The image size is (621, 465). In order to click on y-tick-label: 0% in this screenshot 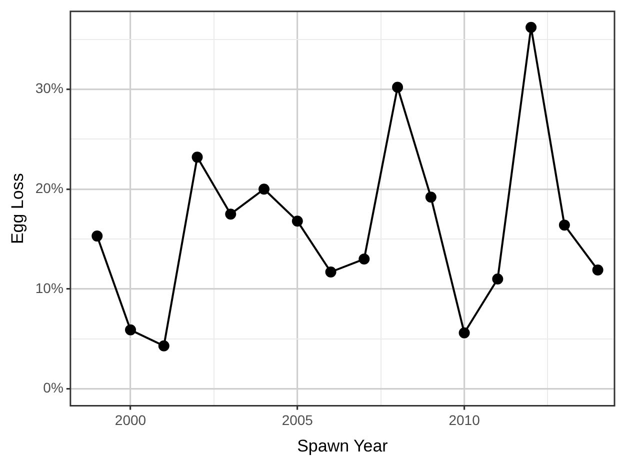, I will do `click(53, 388)`.